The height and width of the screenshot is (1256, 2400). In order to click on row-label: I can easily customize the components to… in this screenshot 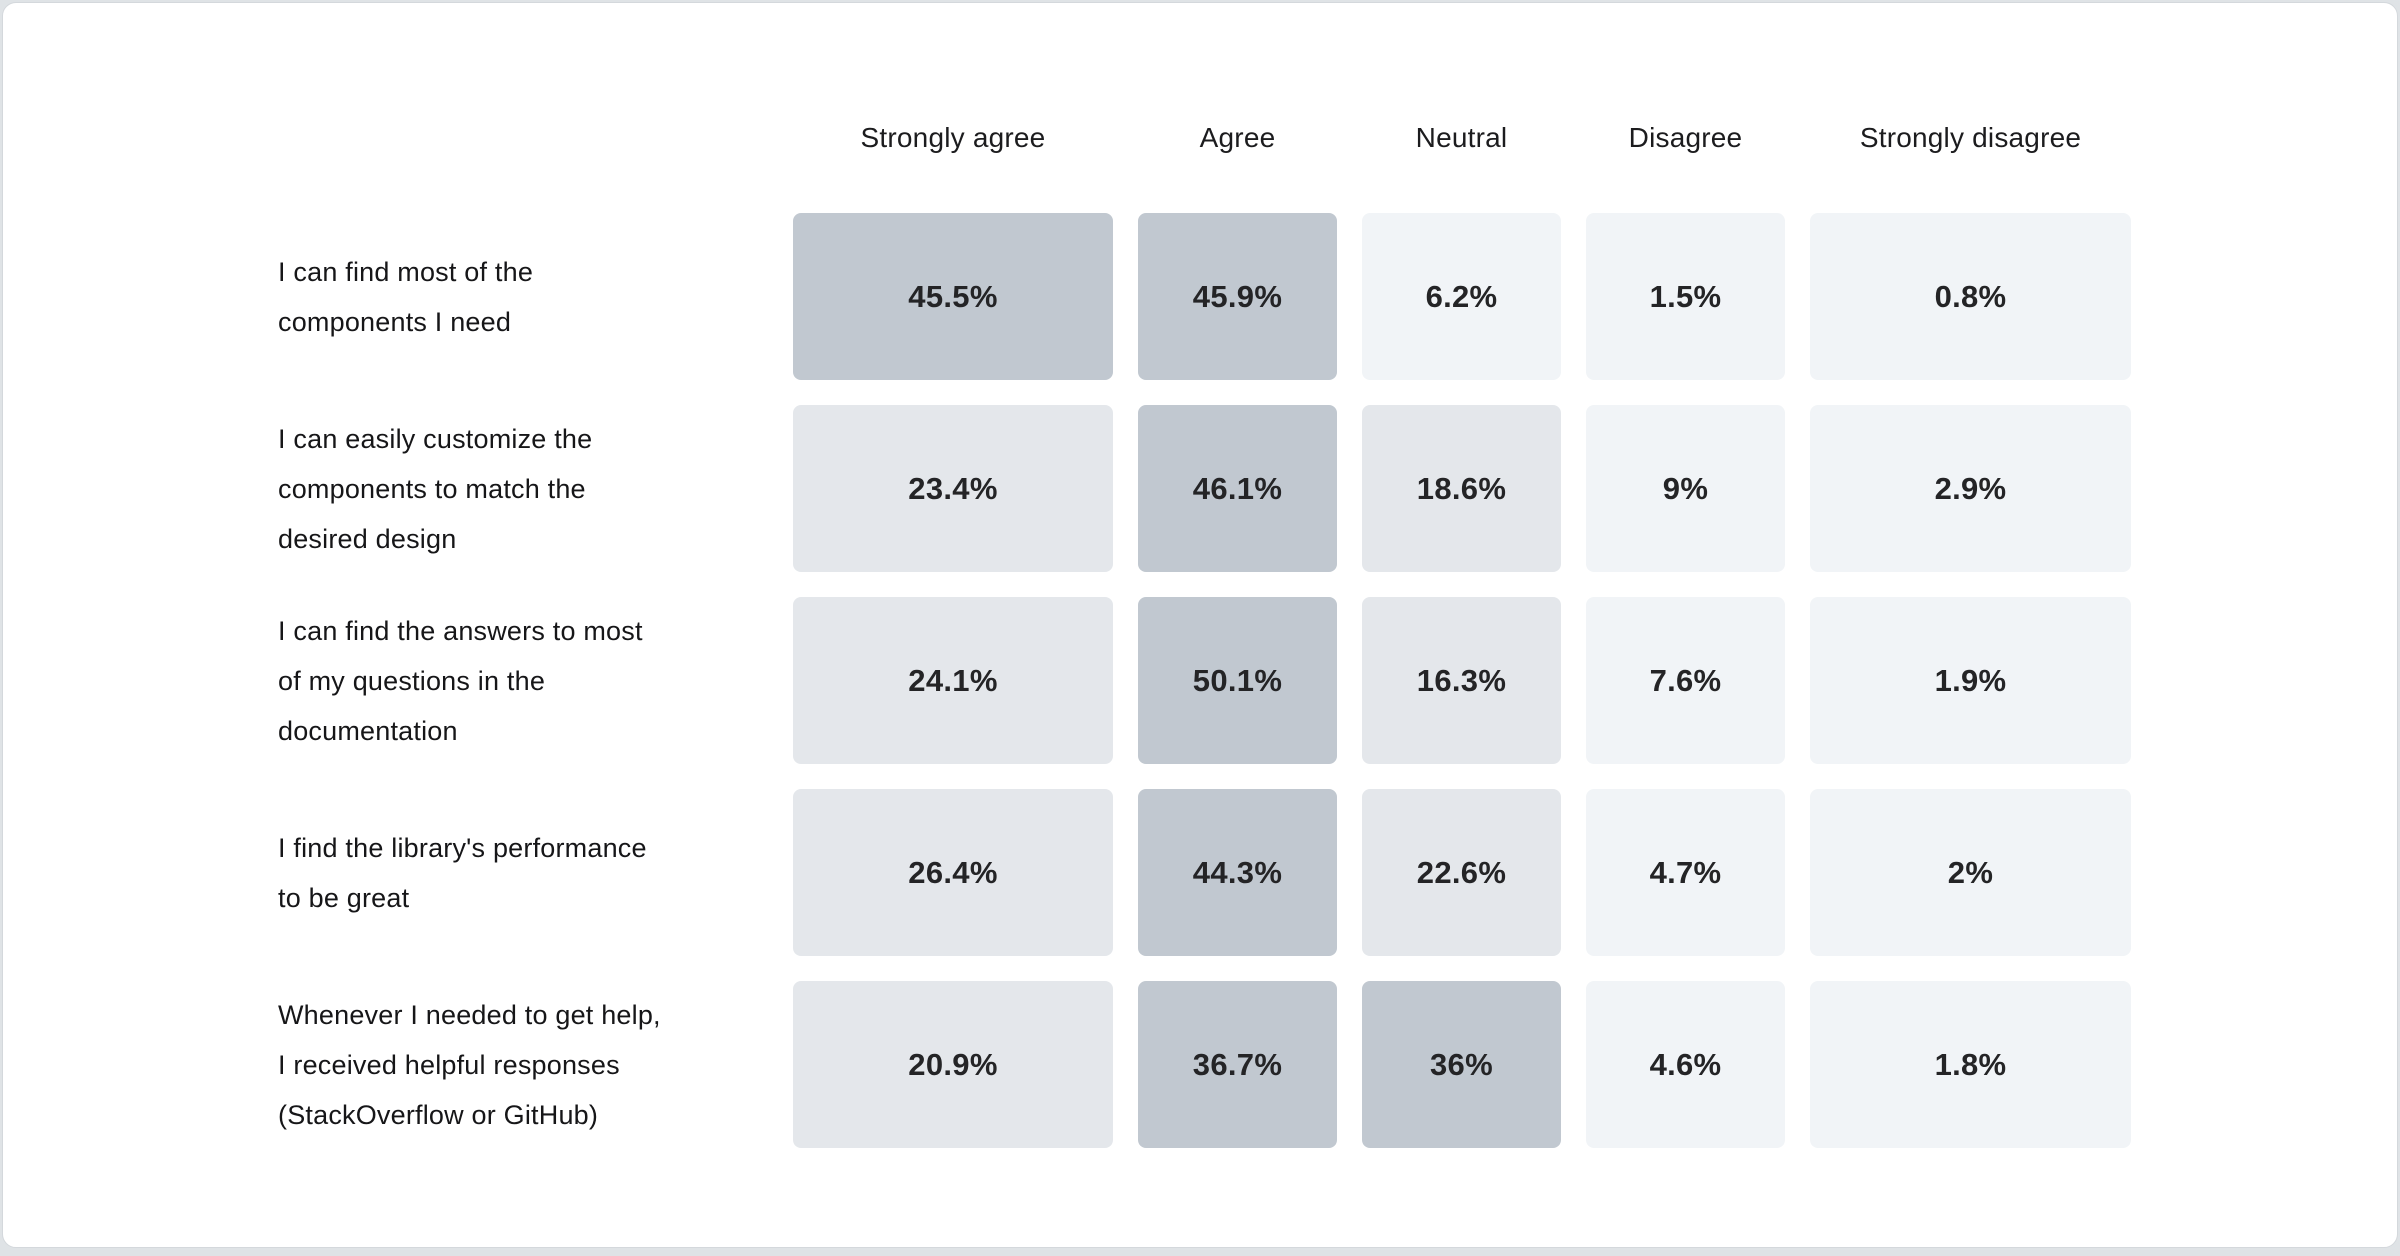, I will do `click(435, 488)`.